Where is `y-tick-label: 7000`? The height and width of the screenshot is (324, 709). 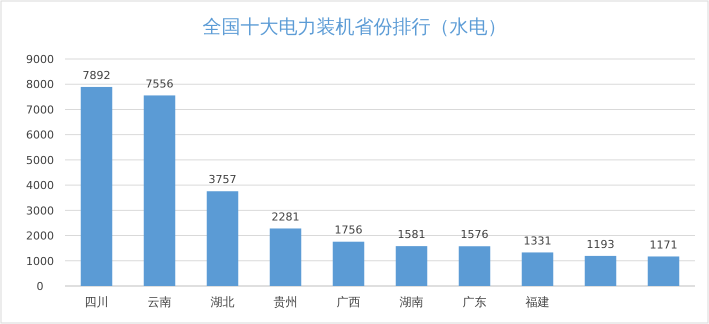
y-tick-label: 7000 is located at coordinates (40, 109).